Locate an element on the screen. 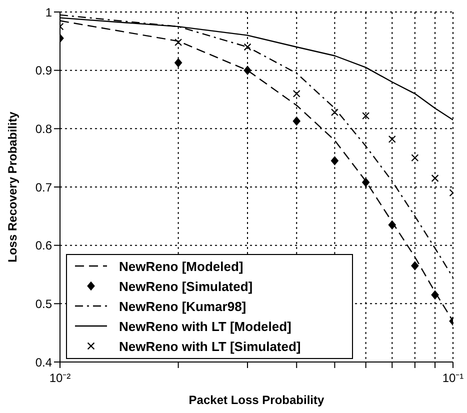 The image size is (467, 413). legend-label: NewReno [Modeled] is located at coordinates (181, 266).